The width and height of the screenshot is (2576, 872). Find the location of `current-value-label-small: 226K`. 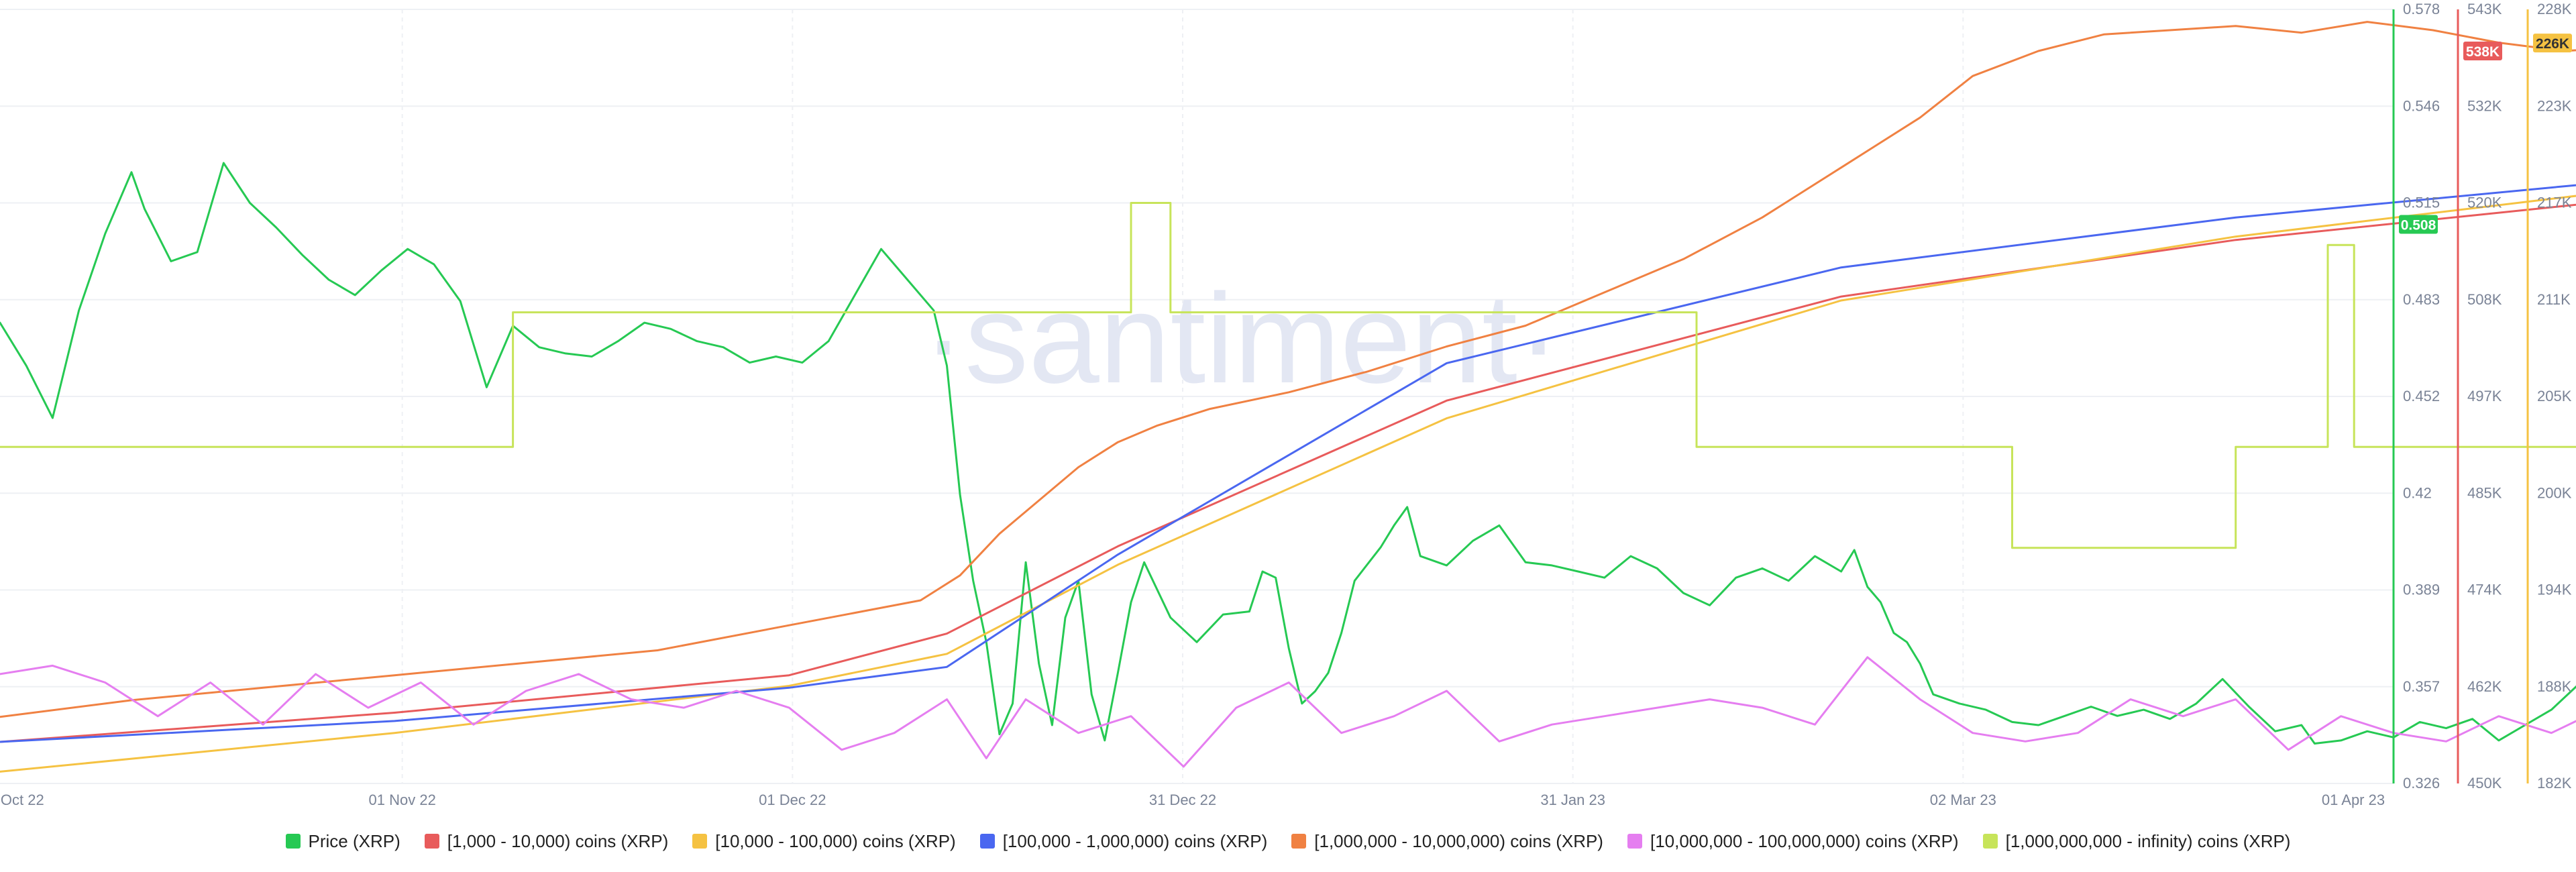

current-value-label-small: 226K is located at coordinates (2552, 44).